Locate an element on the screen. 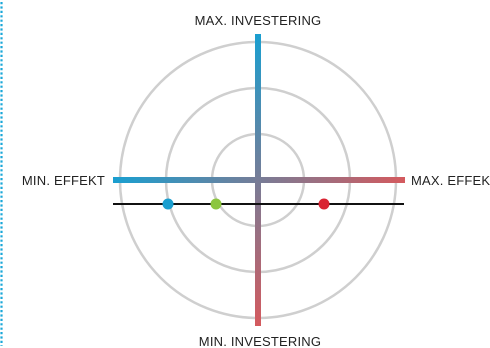  label-left: MIN. EFFEKT is located at coordinates (63, 180).